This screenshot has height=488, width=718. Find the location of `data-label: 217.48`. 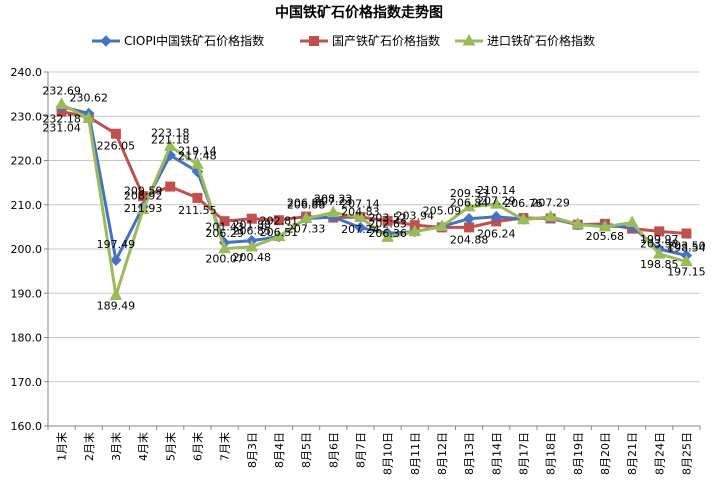

data-label: 217.48 is located at coordinates (197, 156).